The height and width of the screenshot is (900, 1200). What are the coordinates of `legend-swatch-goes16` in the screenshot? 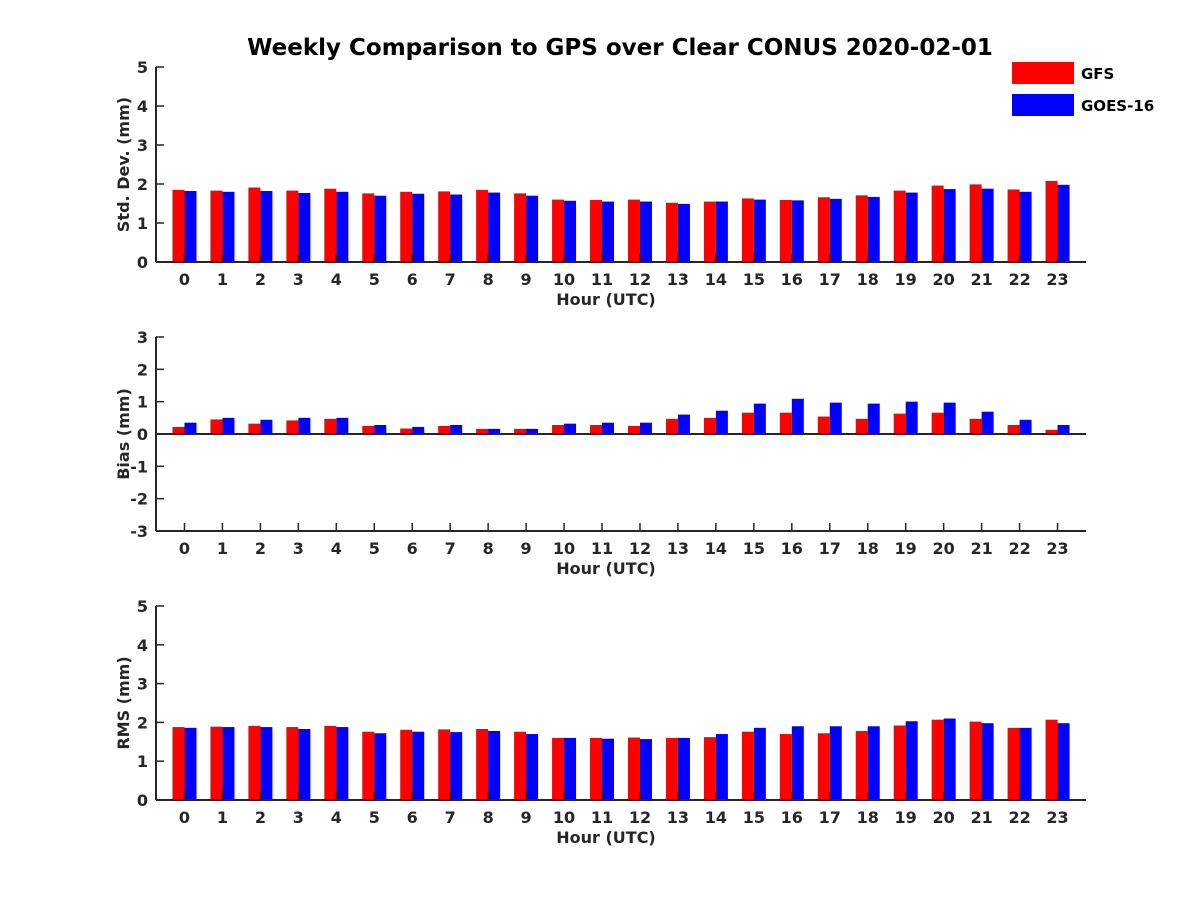 It's located at (1043, 105).